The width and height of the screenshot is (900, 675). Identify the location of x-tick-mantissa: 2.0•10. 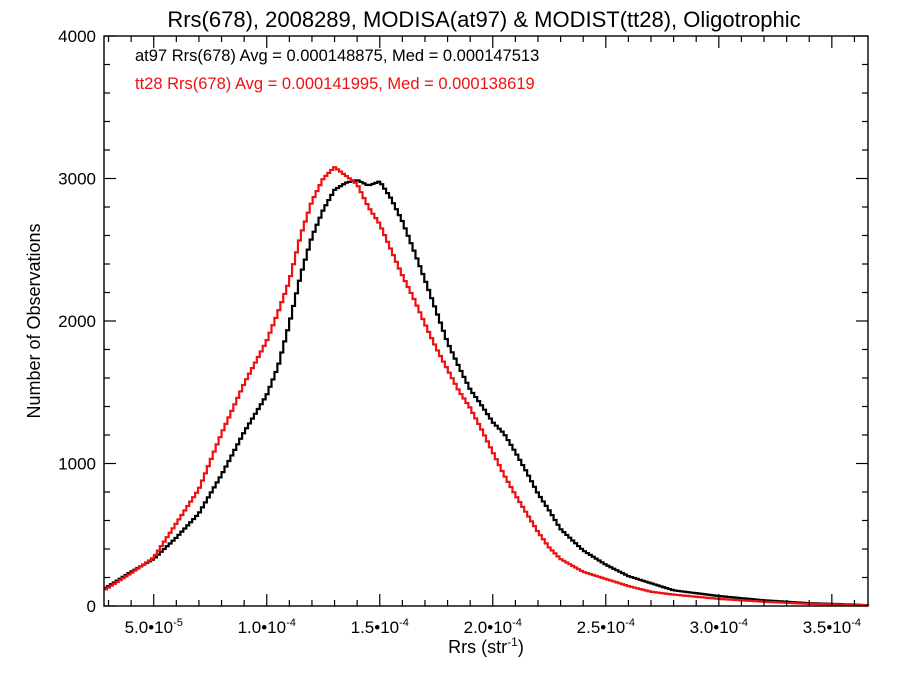
(488, 627).